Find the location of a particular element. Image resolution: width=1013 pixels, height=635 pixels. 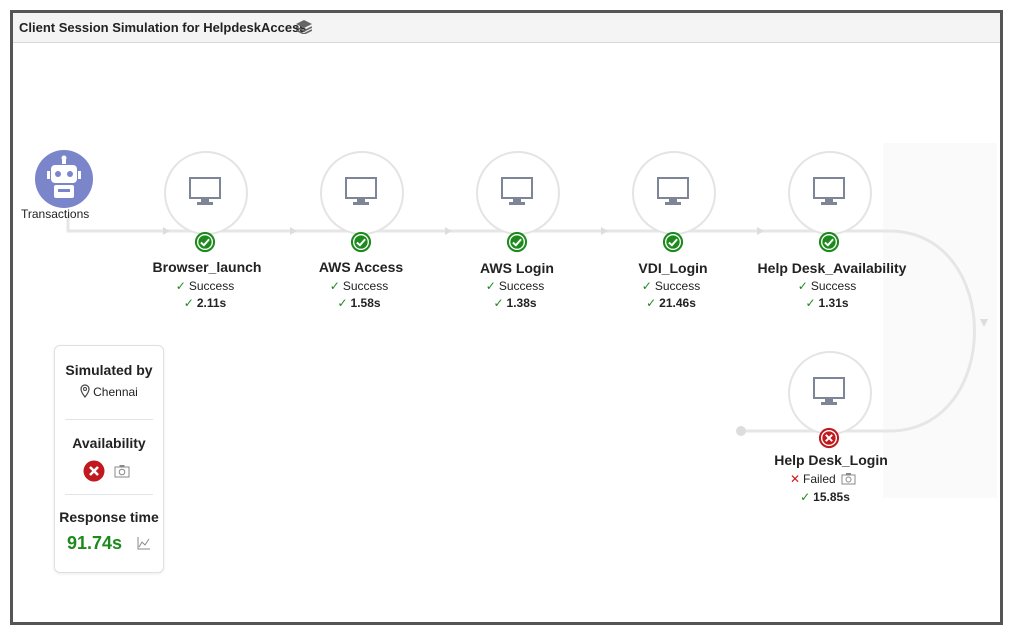

transactions-label: Transactions is located at coordinates (55, 214).